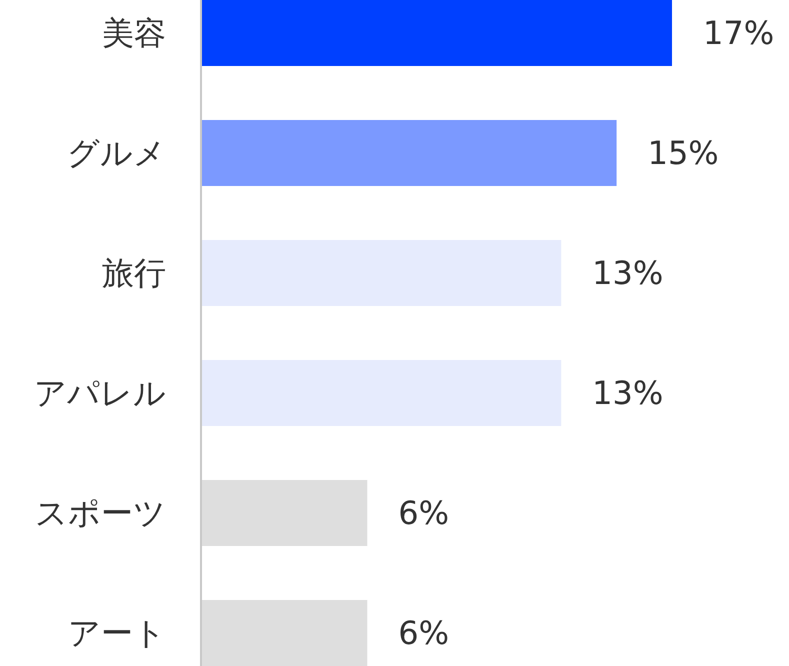  I want to click on y-tick-label: グルメ, so click(116, 153).